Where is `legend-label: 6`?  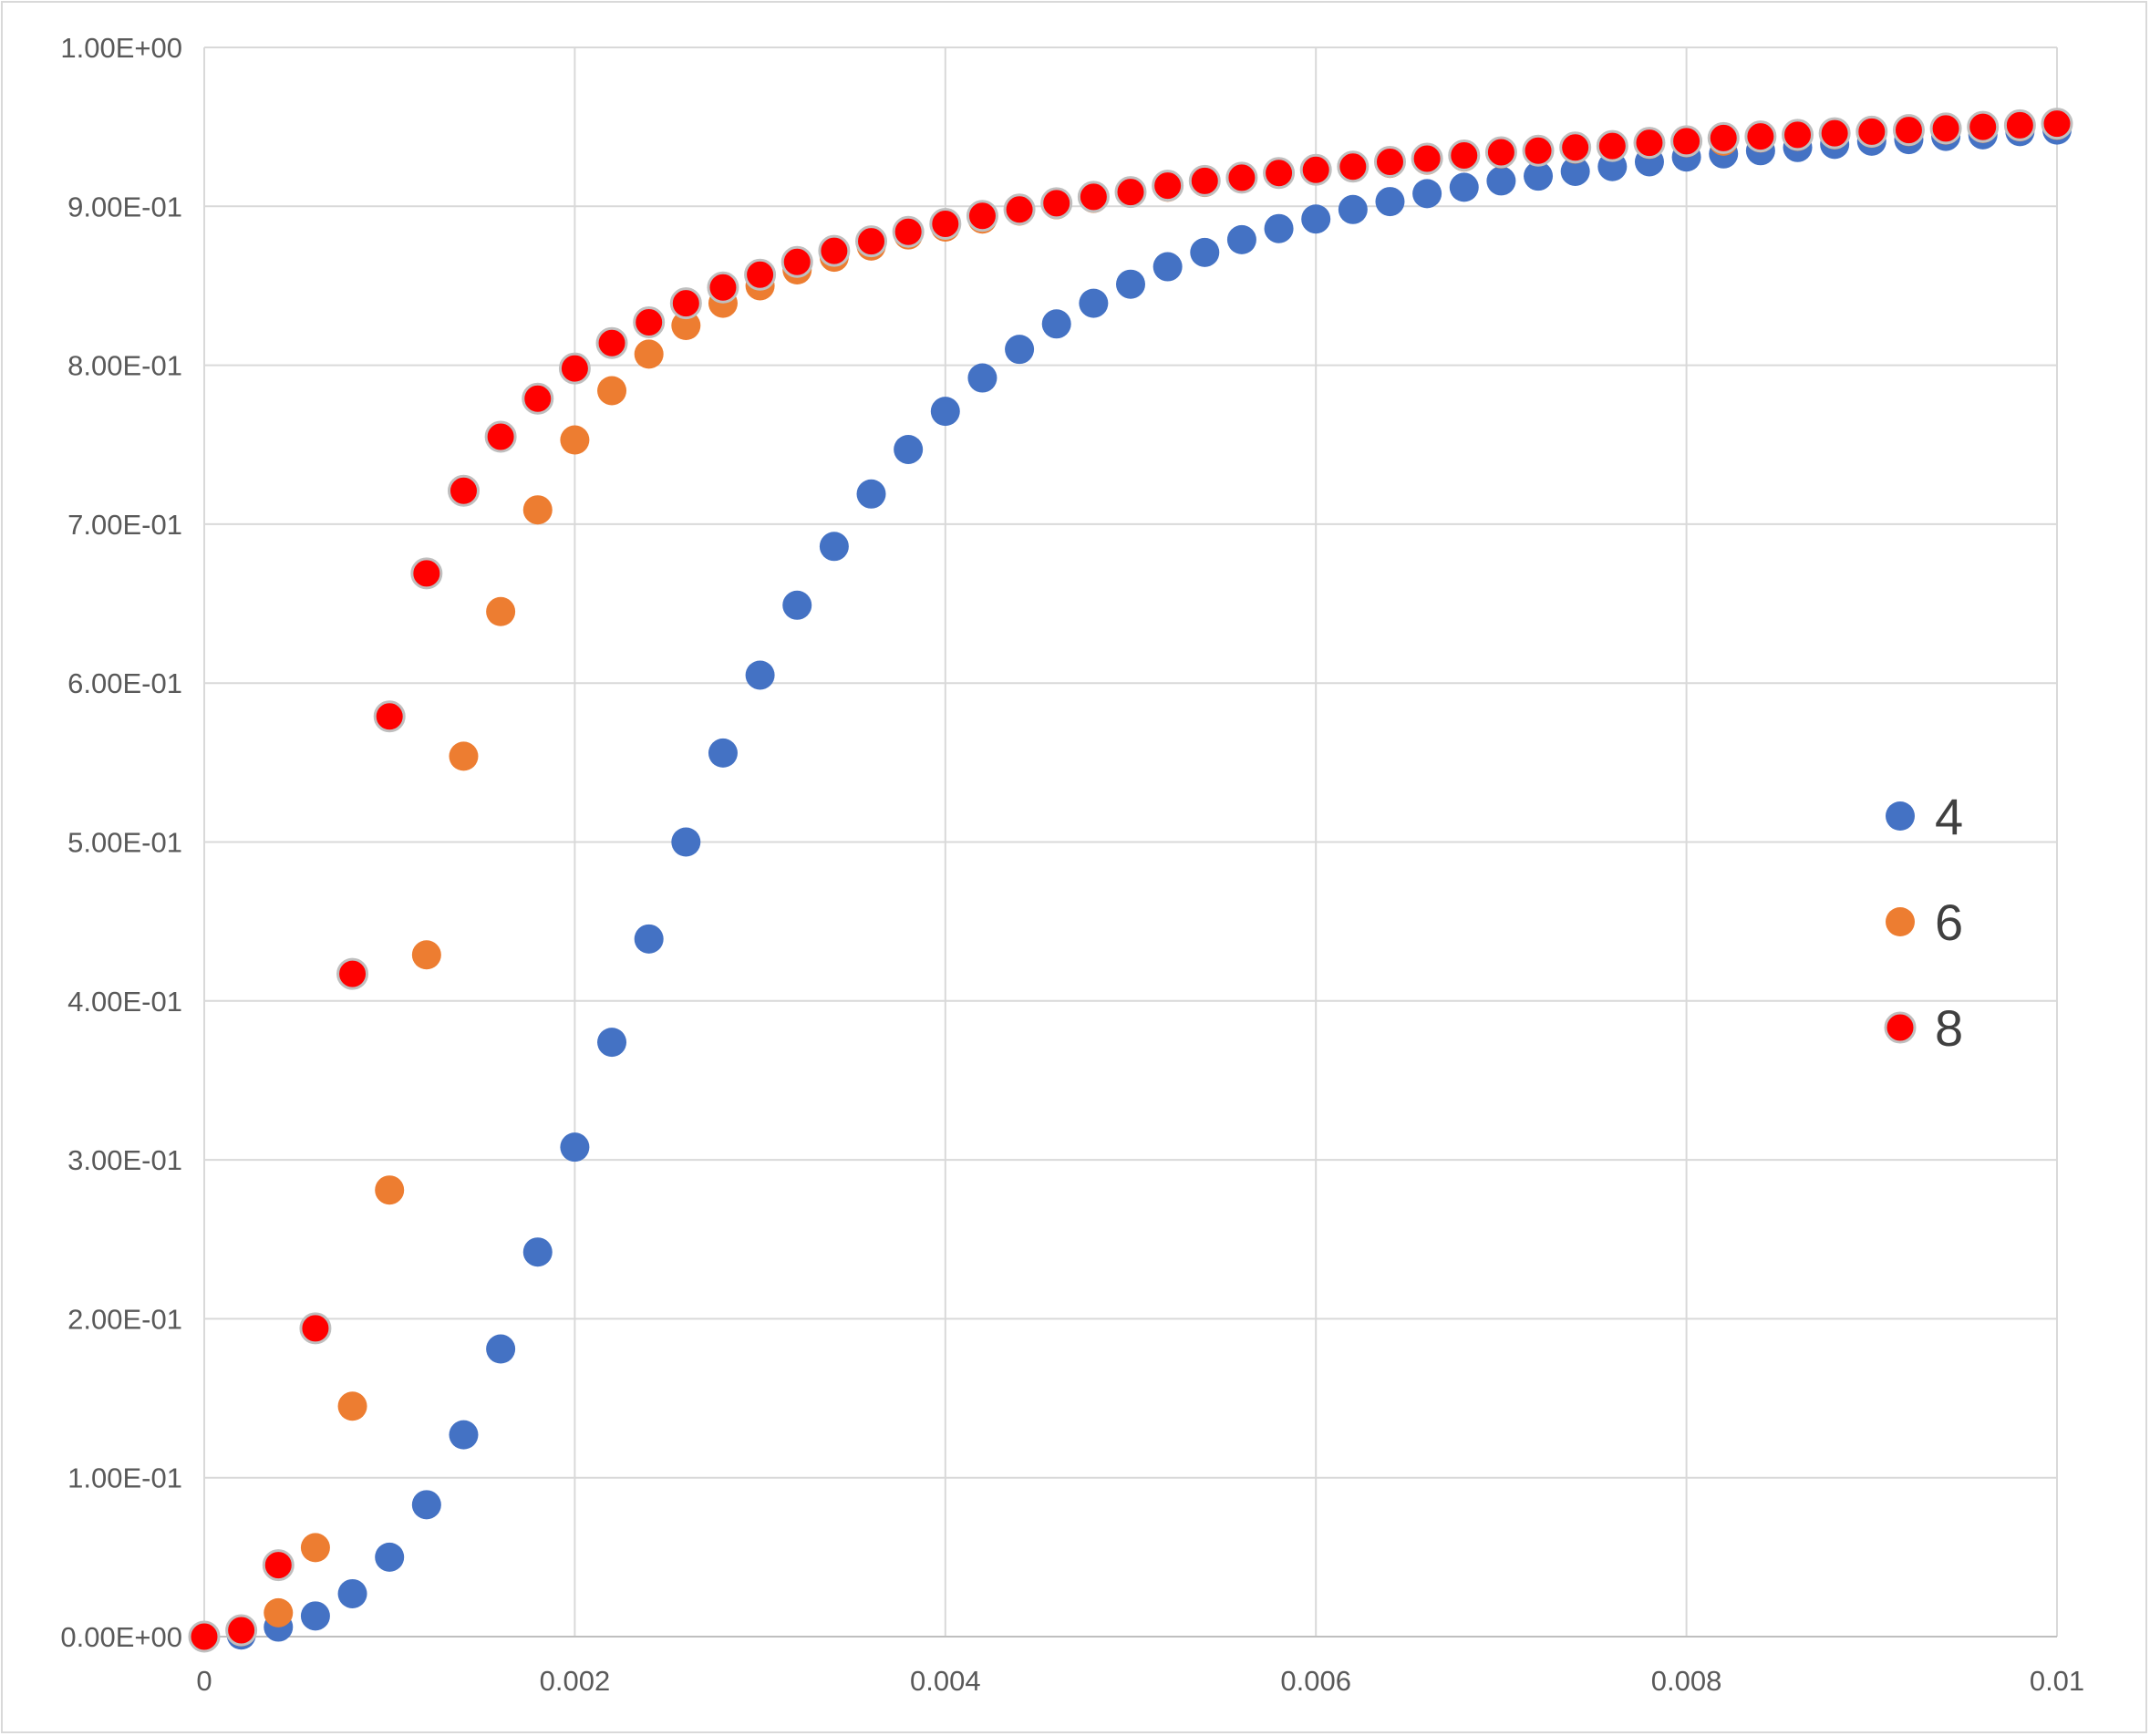
legend-label: 6 is located at coordinates (1949, 922).